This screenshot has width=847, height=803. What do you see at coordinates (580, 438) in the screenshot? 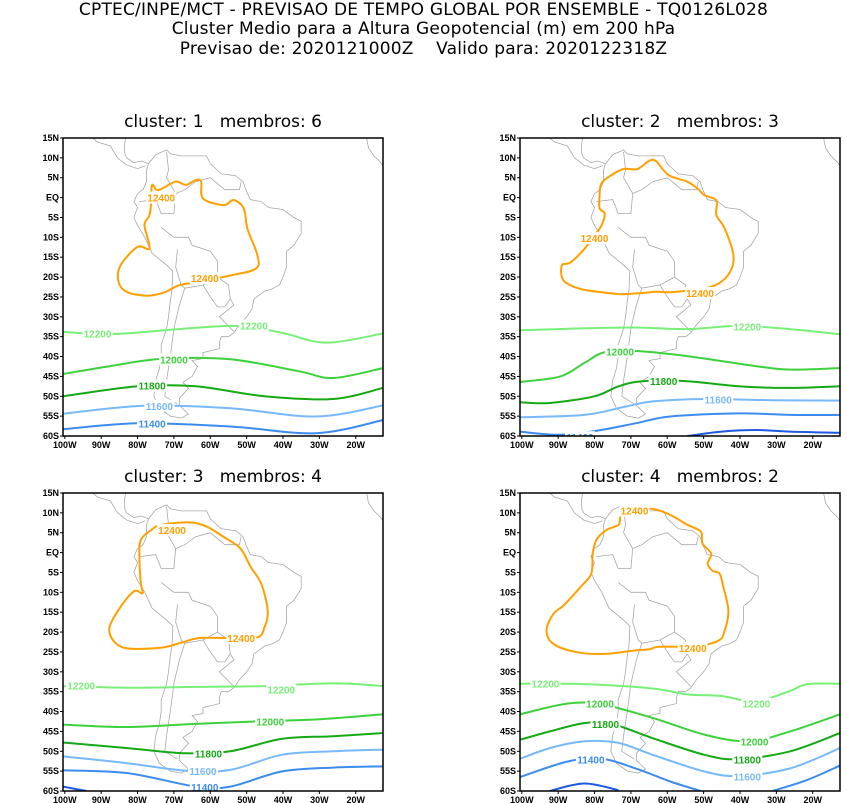
I see `contour-label: 11400` at bounding box center [580, 438].